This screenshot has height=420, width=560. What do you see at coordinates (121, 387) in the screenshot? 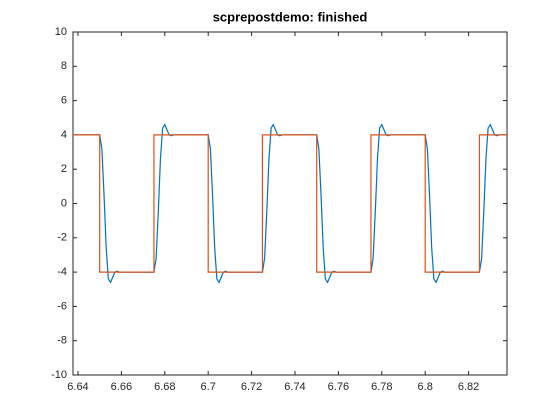
I see `x-tick-label: 6.66` at bounding box center [121, 387].